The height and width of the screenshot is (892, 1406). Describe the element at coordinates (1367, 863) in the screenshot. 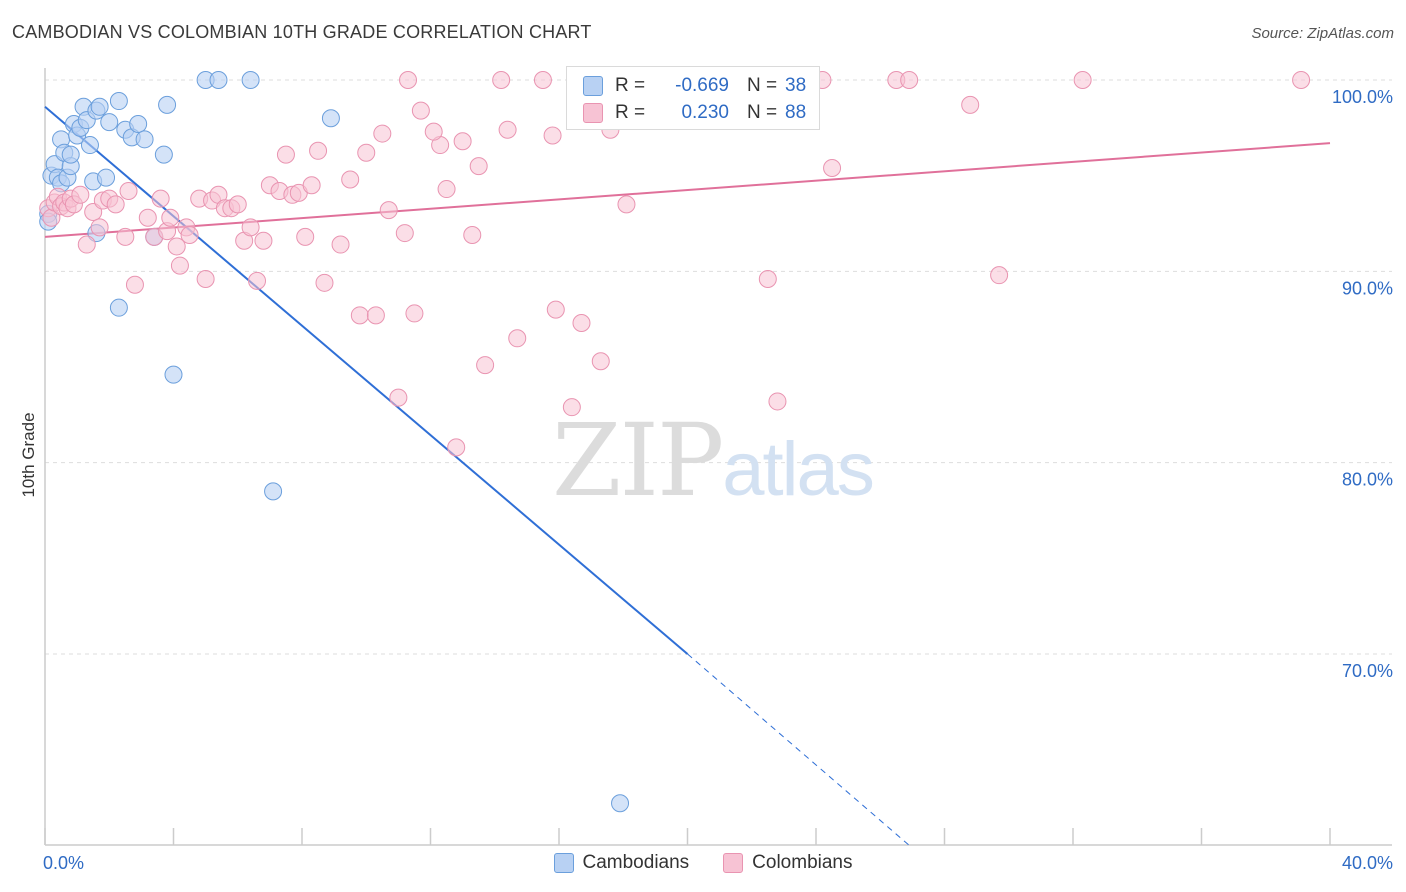

I see `x-tick-label: 40.0%` at that location.